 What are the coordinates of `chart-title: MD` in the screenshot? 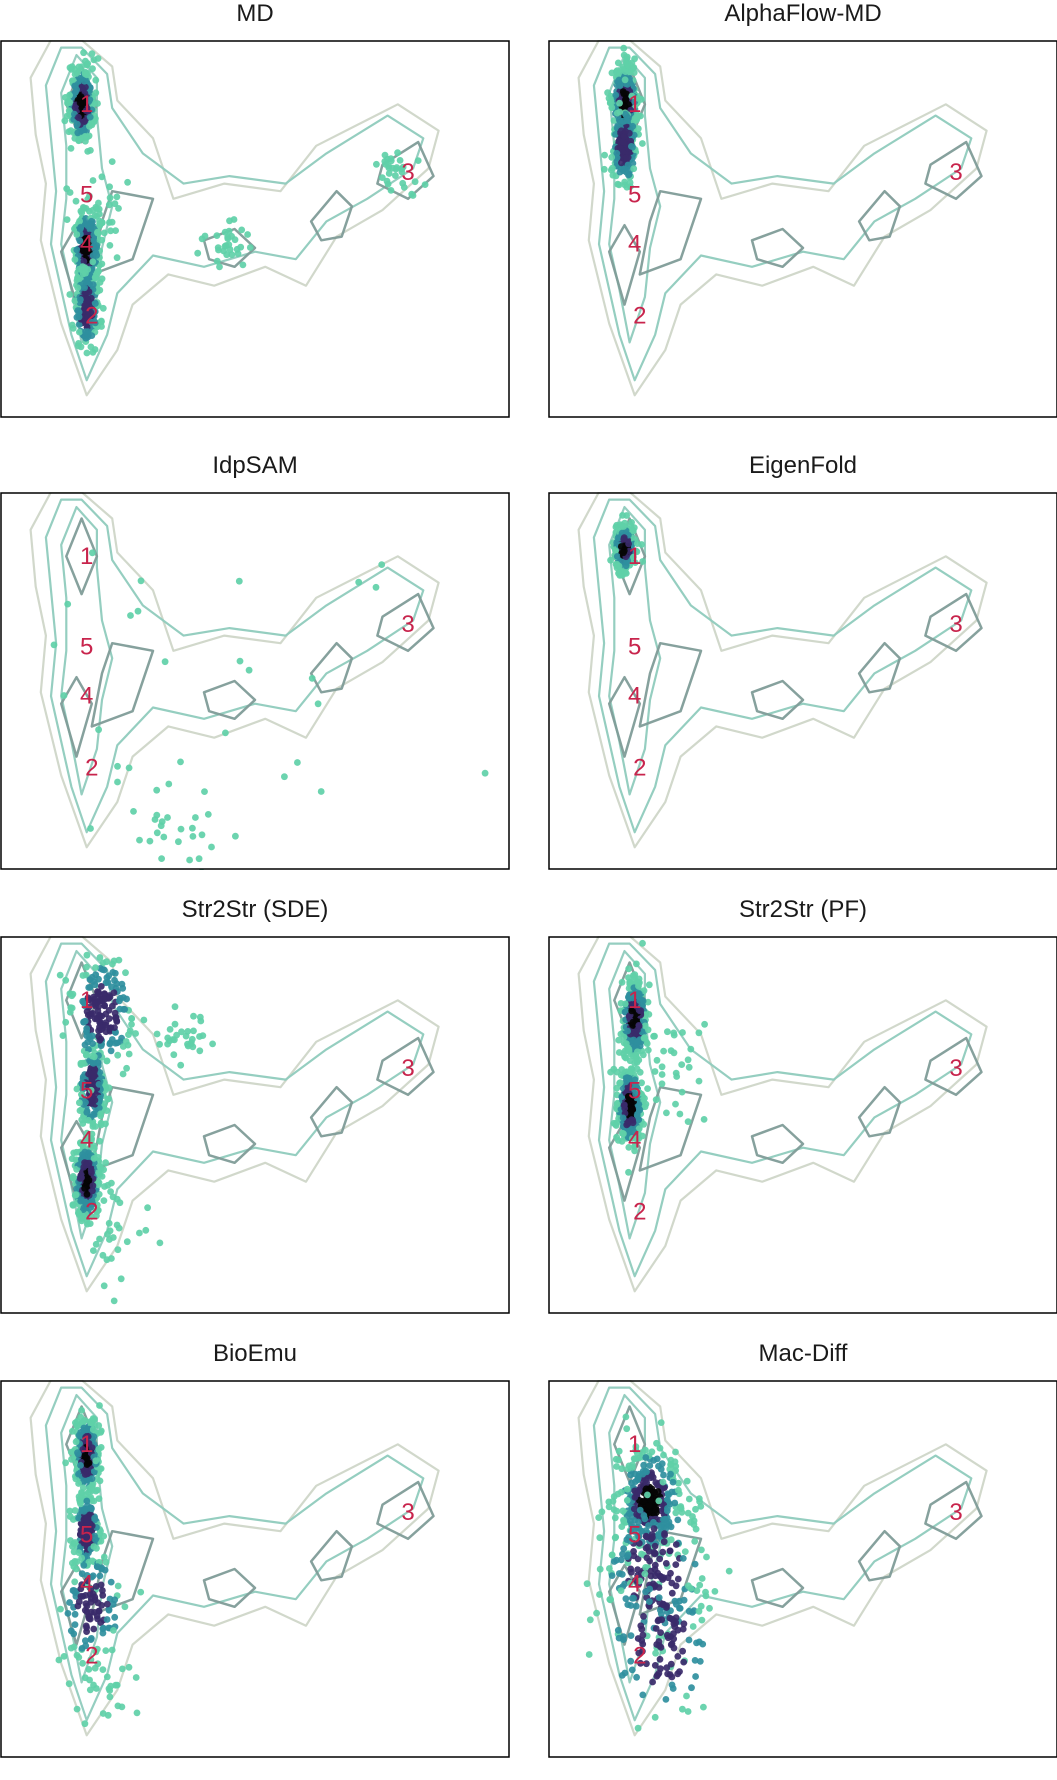 It's located at (255, 13).